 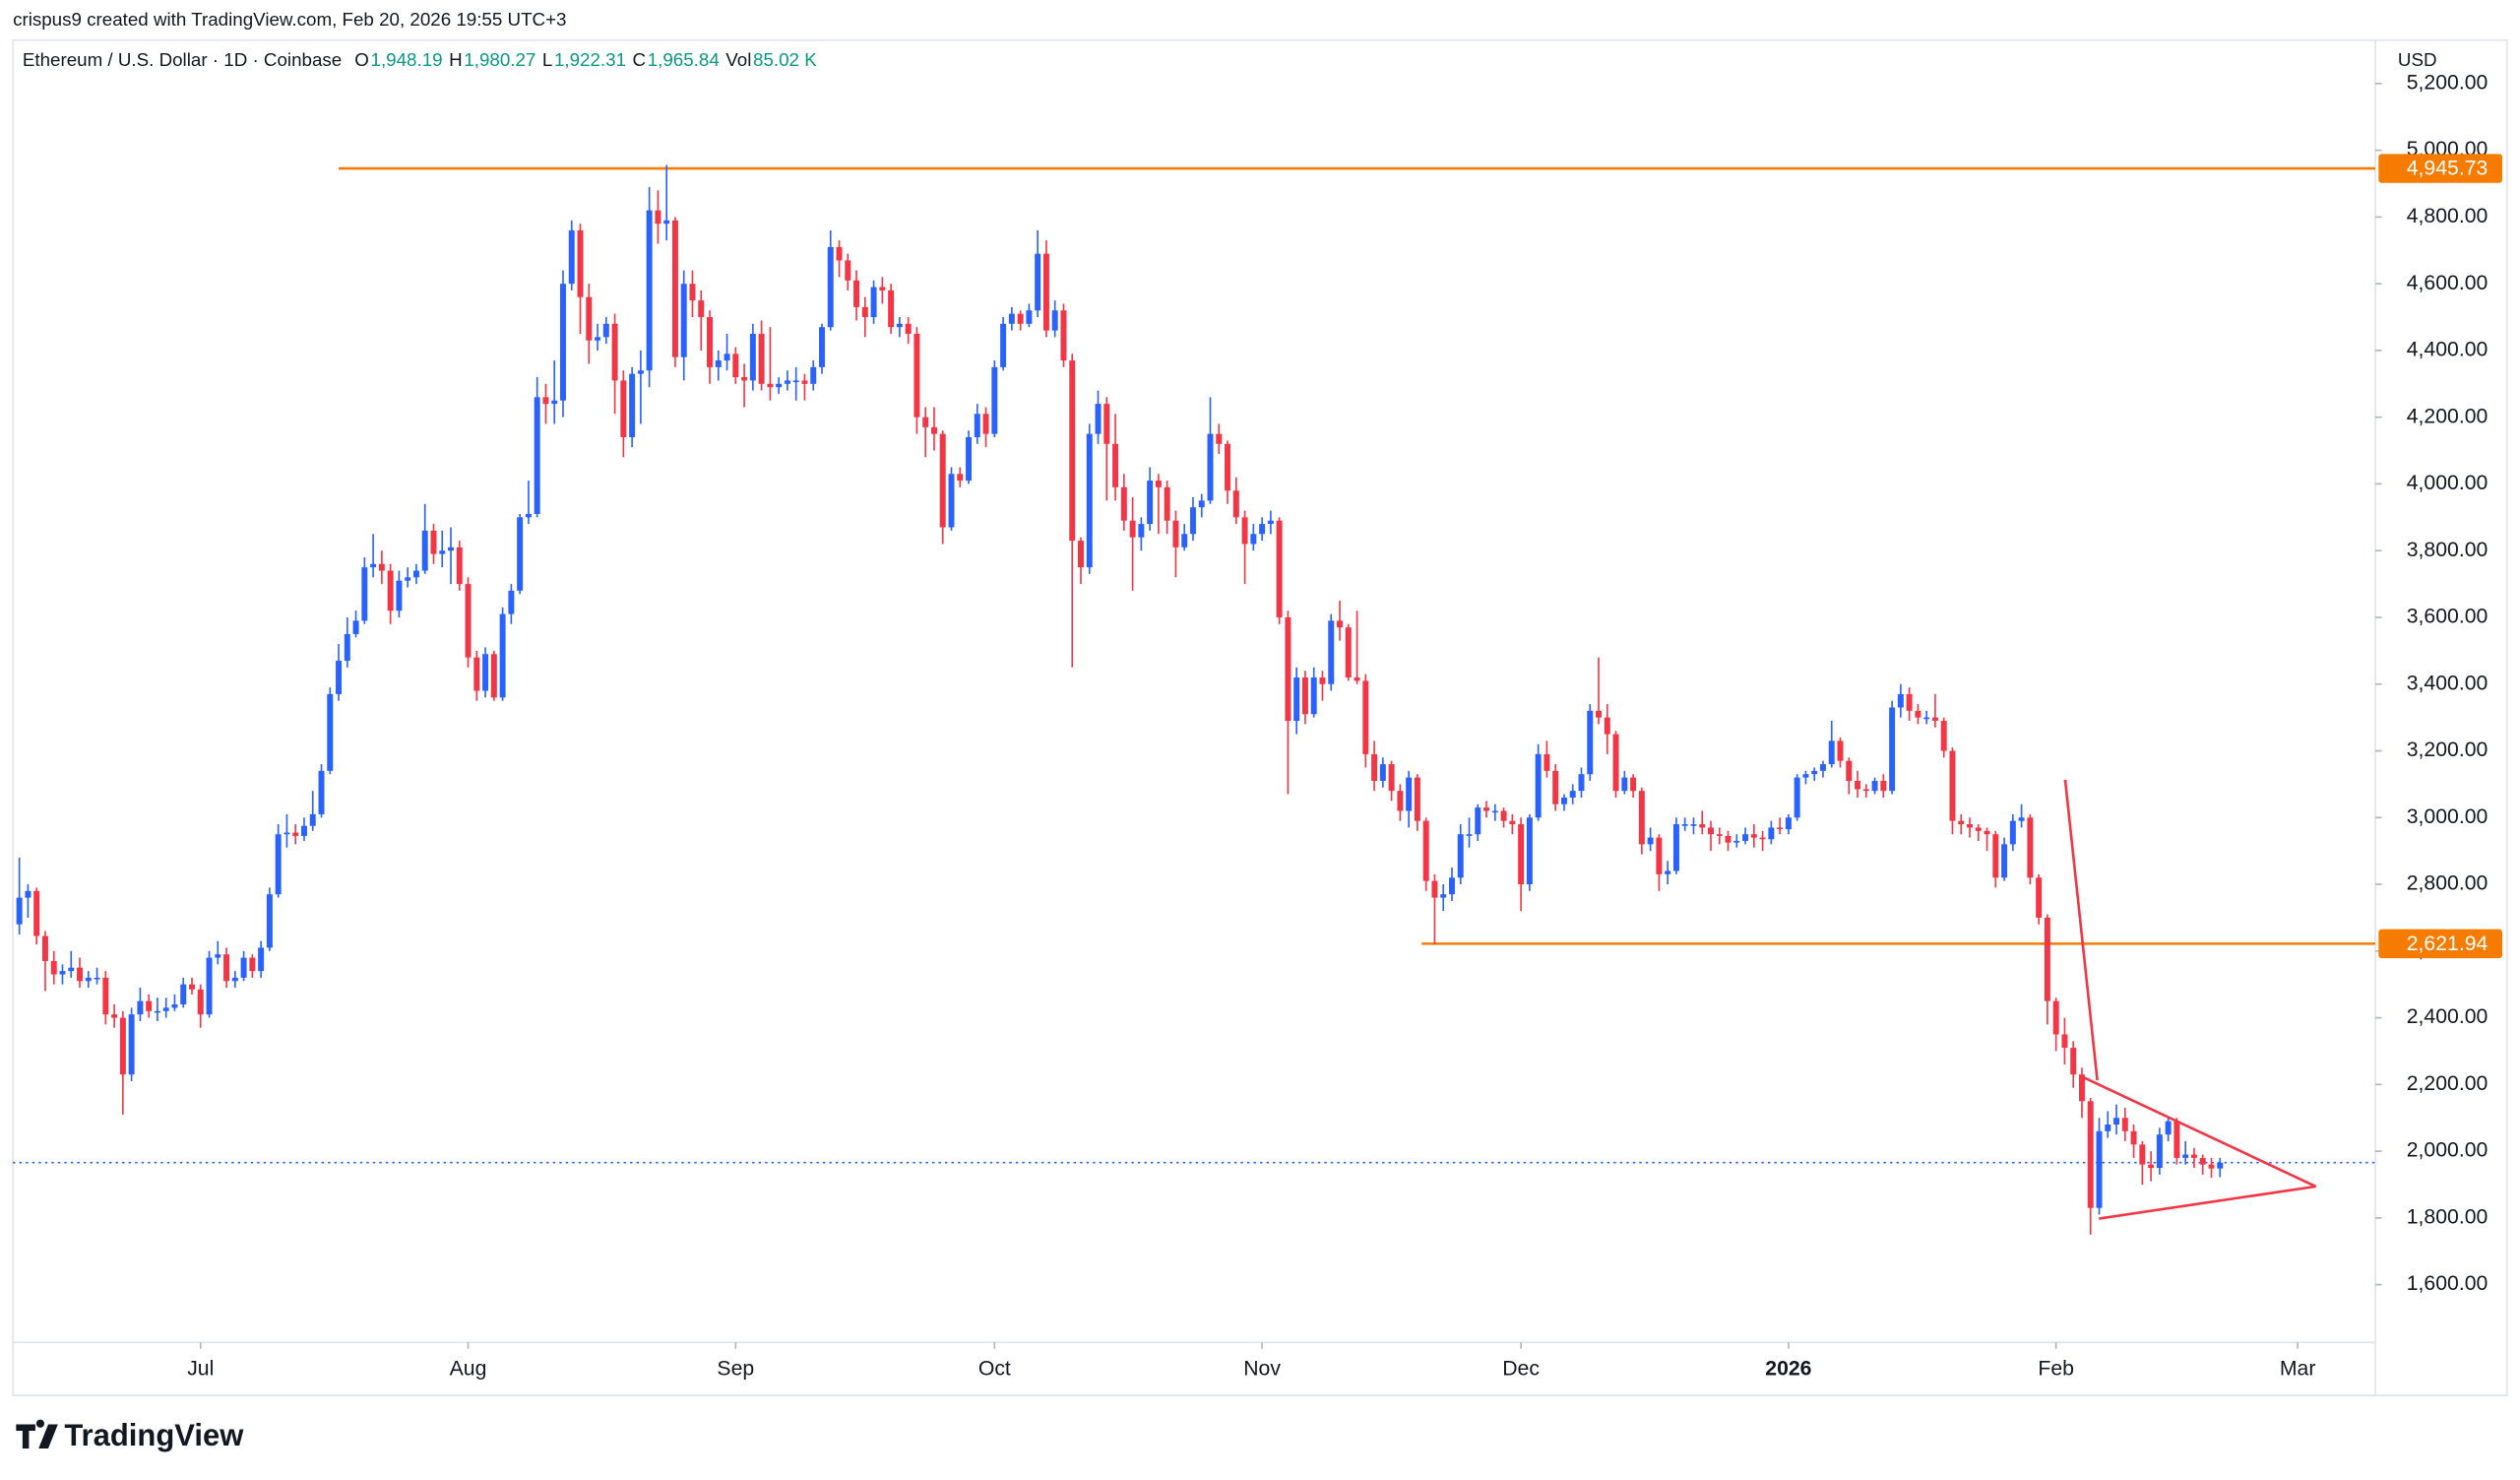 I want to click on level-label-box, so click(x=2440, y=944).